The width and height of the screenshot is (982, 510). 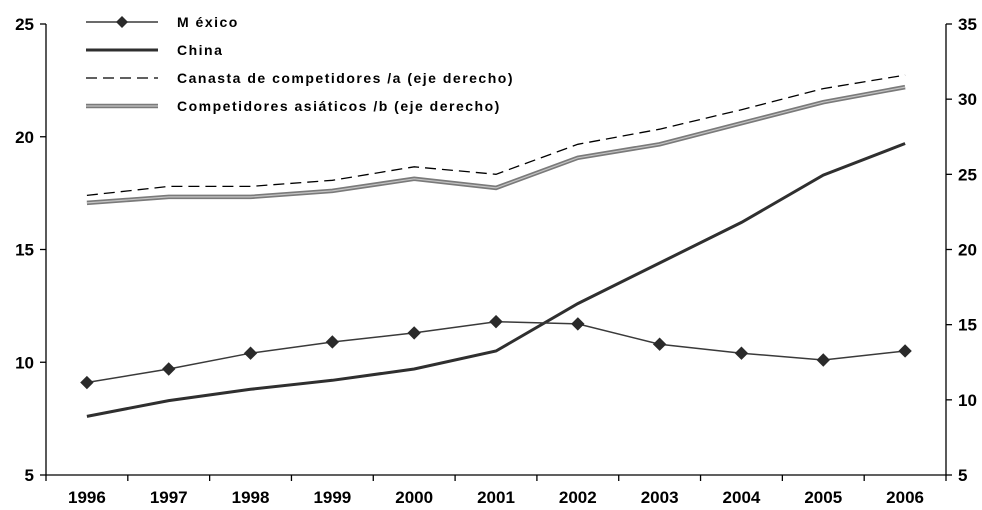 I want to click on x-tick-label: 2003, so click(x=660, y=497).